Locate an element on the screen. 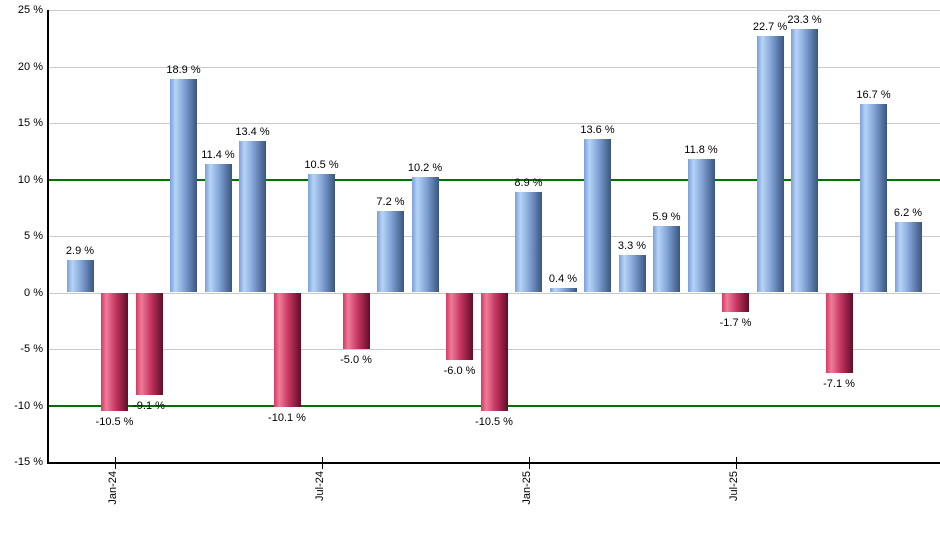 The width and height of the screenshot is (940, 550). bar-value-label: -10.1 % is located at coordinates (287, 417).